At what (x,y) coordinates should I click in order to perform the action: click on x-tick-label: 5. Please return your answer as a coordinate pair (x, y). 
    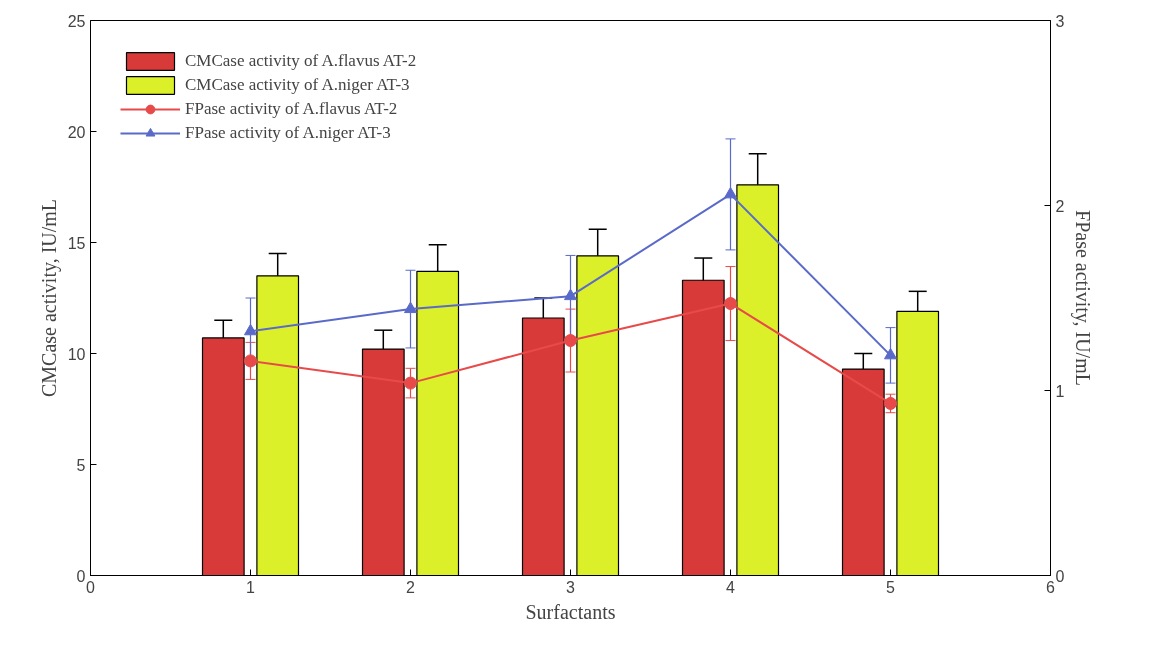
    Looking at the image, I should click on (891, 587).